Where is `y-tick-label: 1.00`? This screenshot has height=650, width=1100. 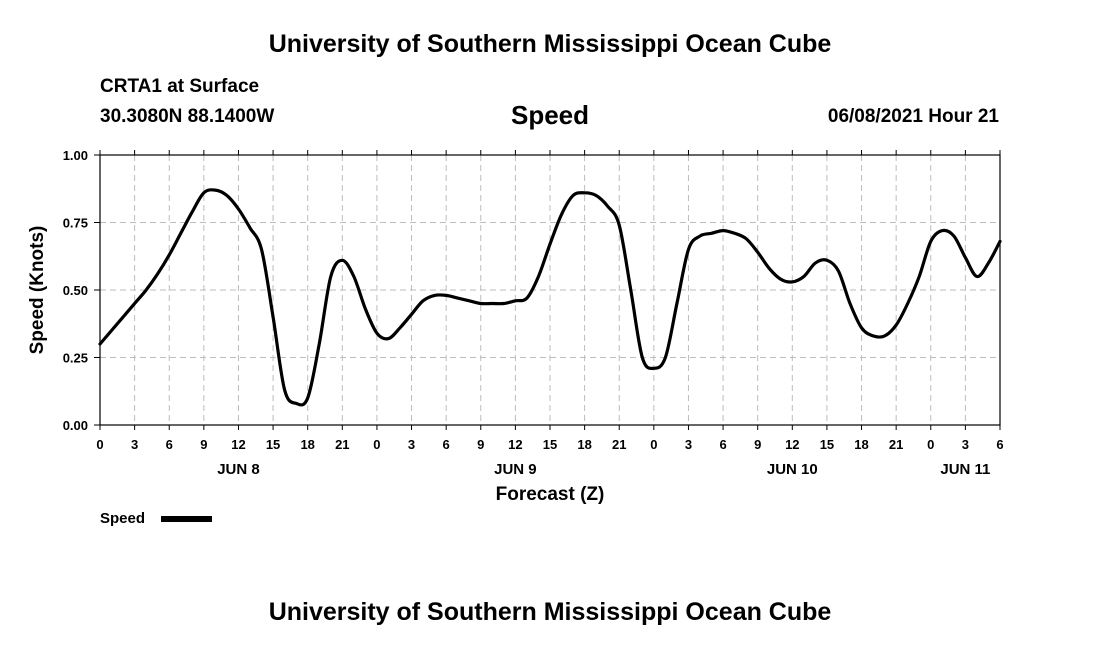 y-tick-label: 1.00 is located at coordinates (75, 155).